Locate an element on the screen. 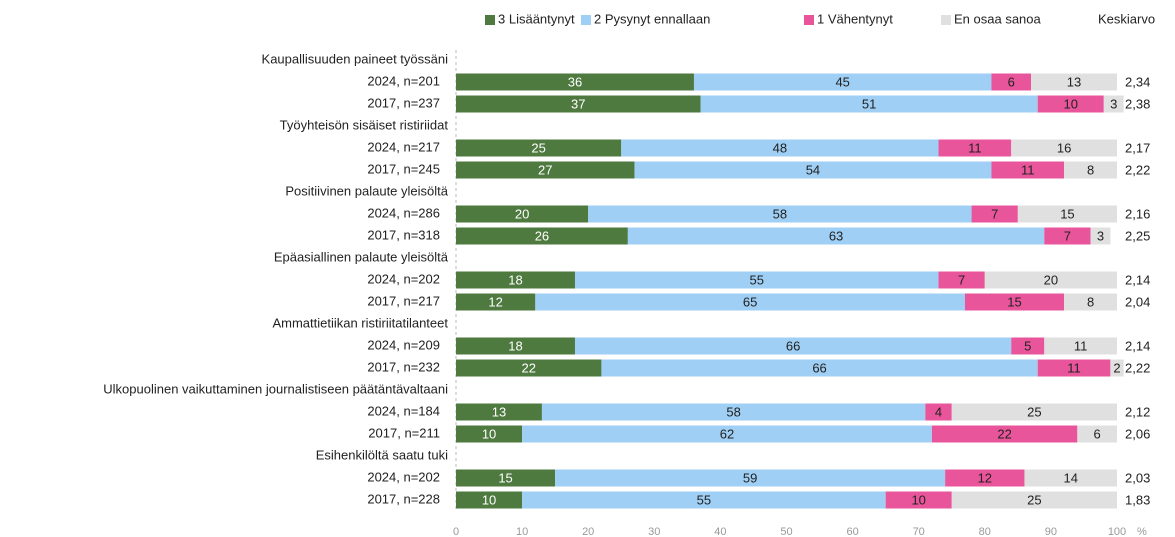  x-tick-label: 100 is located at coordinates (1117, 531).